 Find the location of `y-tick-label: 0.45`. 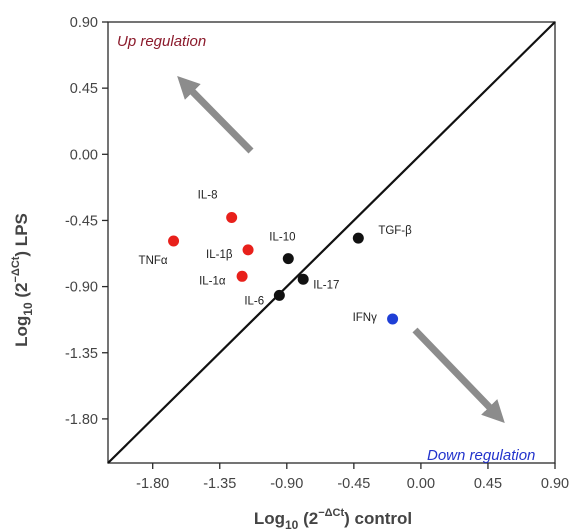

y-tick-label: 0.45 is located at coordinates (84, 89).